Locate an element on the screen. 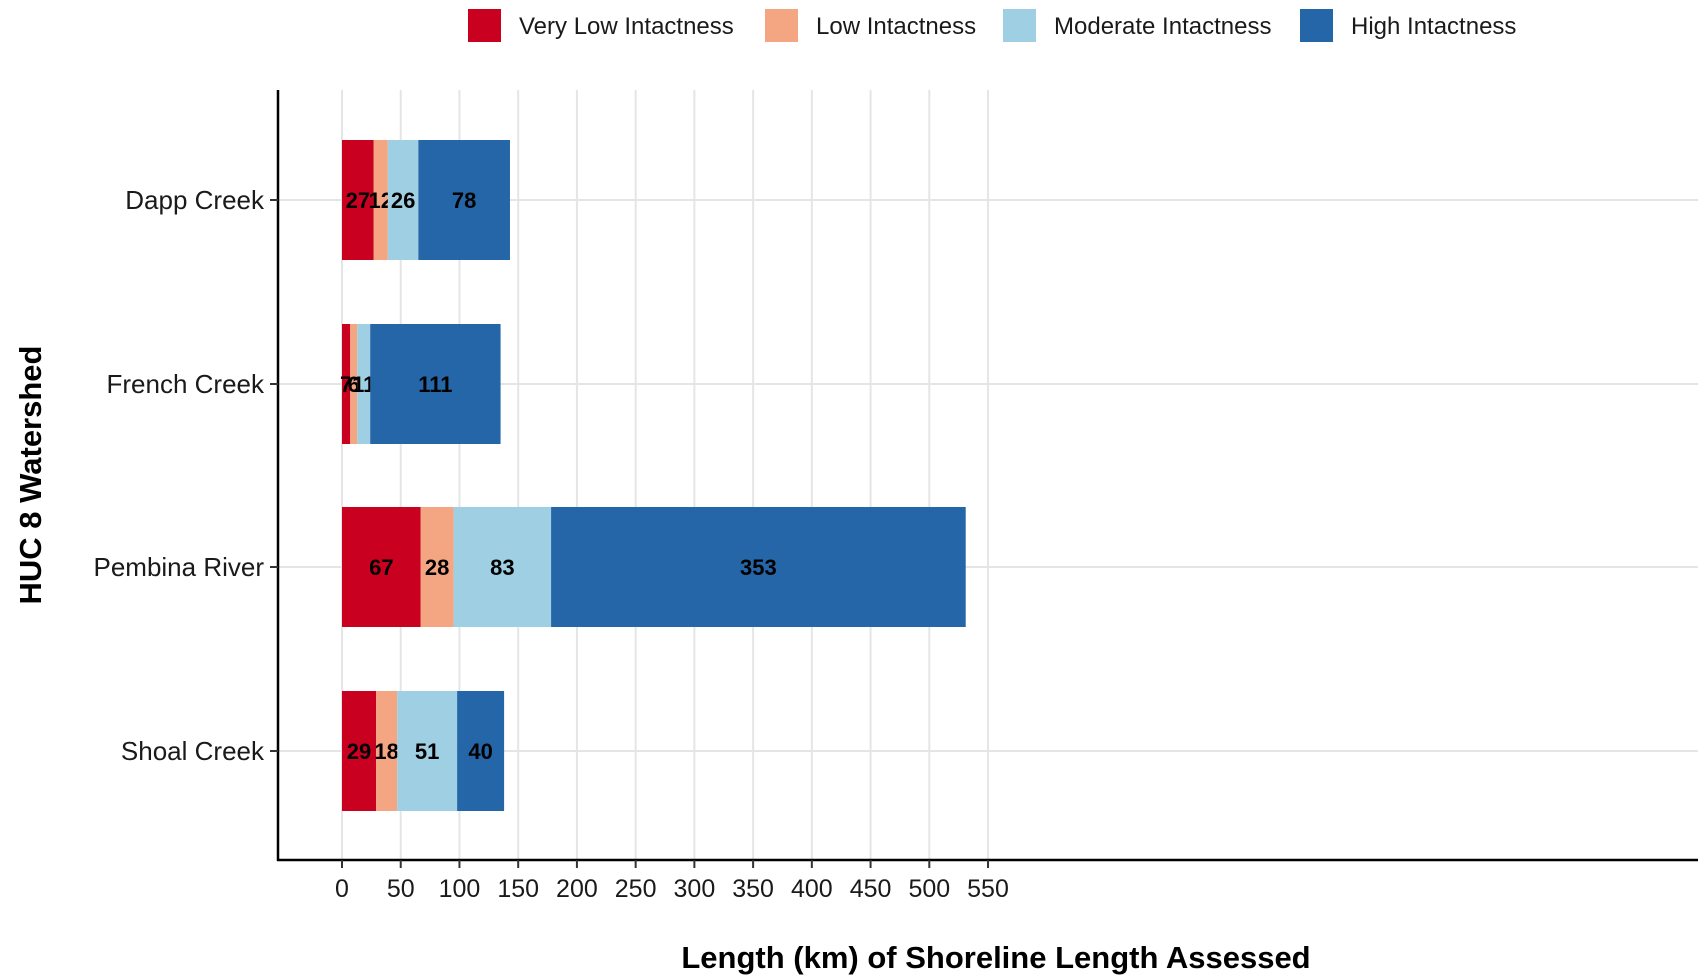  bar-dapp-creek-high-intactness is located at coordinates (464, 200).